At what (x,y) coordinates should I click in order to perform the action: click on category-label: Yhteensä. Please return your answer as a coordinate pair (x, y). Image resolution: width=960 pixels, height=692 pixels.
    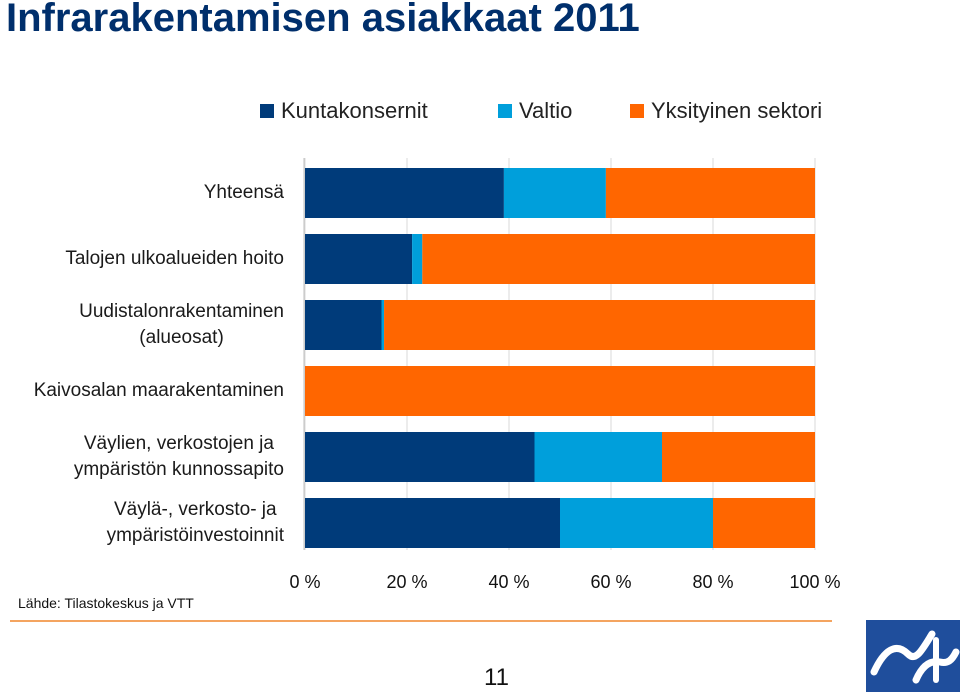
    Looking at the image, I should click on (244, 193).